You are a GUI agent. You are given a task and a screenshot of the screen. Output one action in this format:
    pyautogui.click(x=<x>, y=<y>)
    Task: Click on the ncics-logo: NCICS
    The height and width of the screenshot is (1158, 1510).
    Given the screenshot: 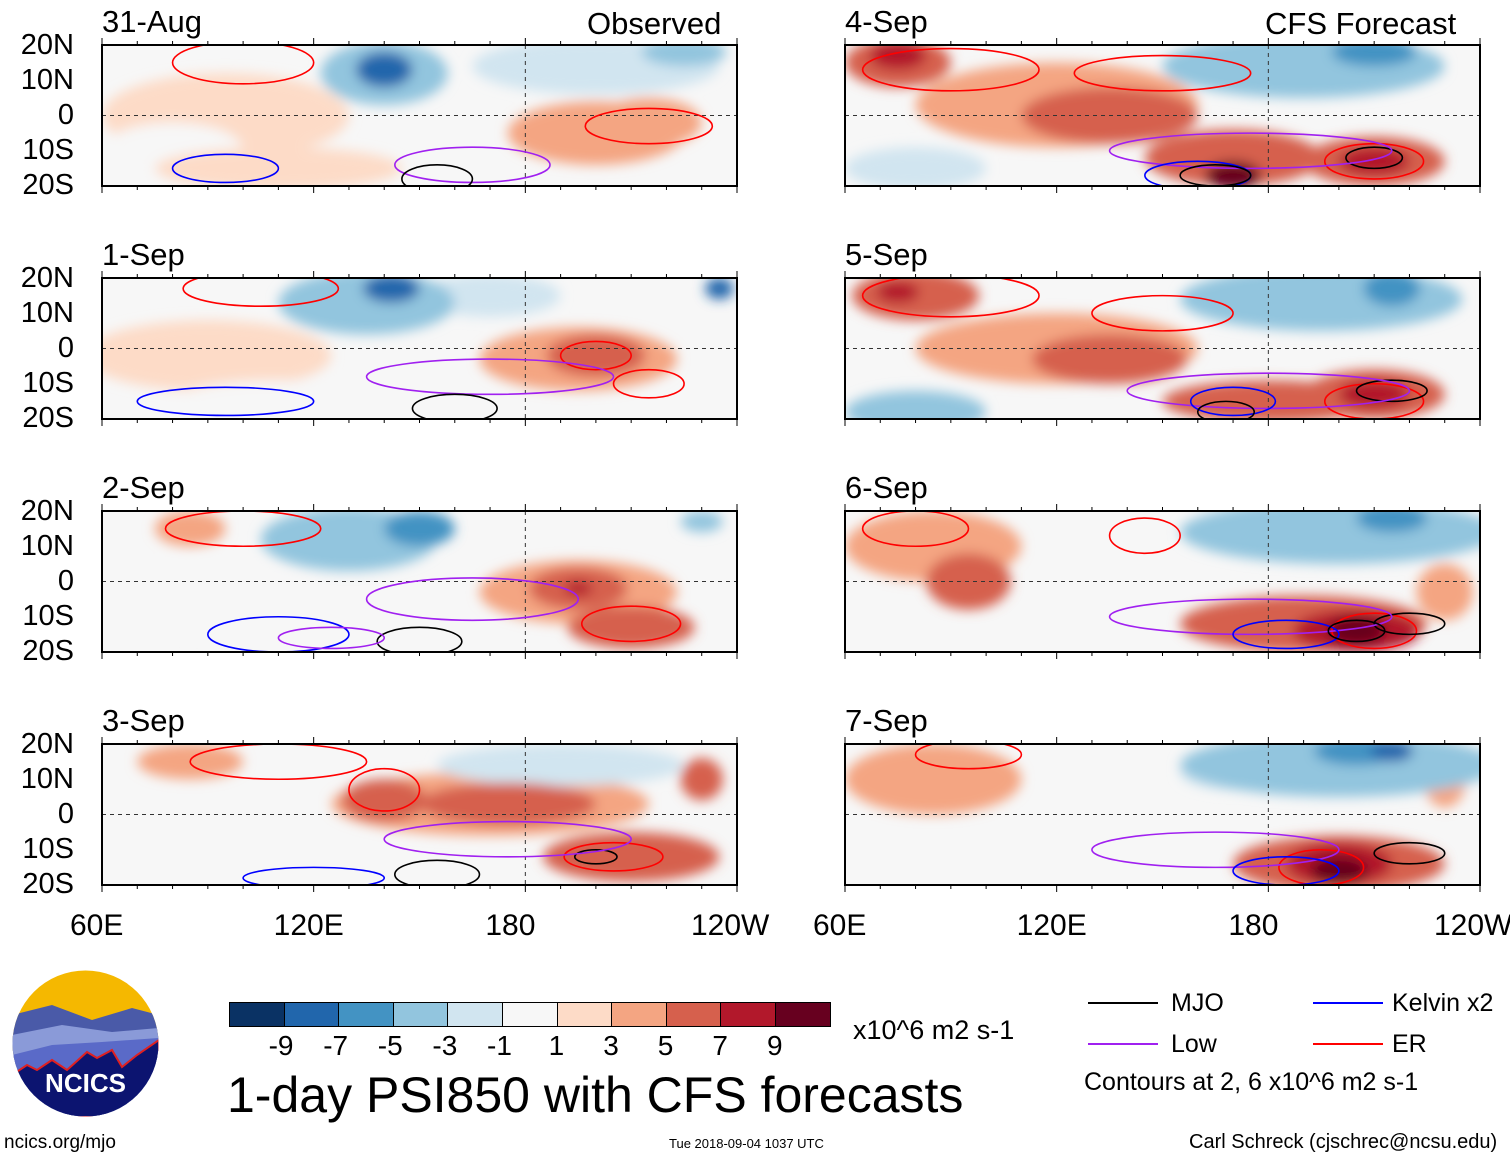 What is the action you would take?
    pyautogui.click(x=85, y=1043)
    